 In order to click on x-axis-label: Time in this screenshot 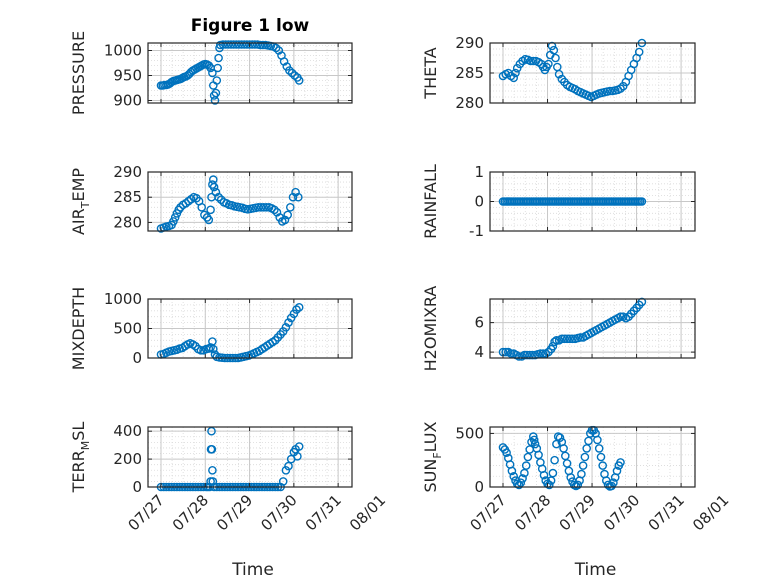, I will do `click(595, 570)`.